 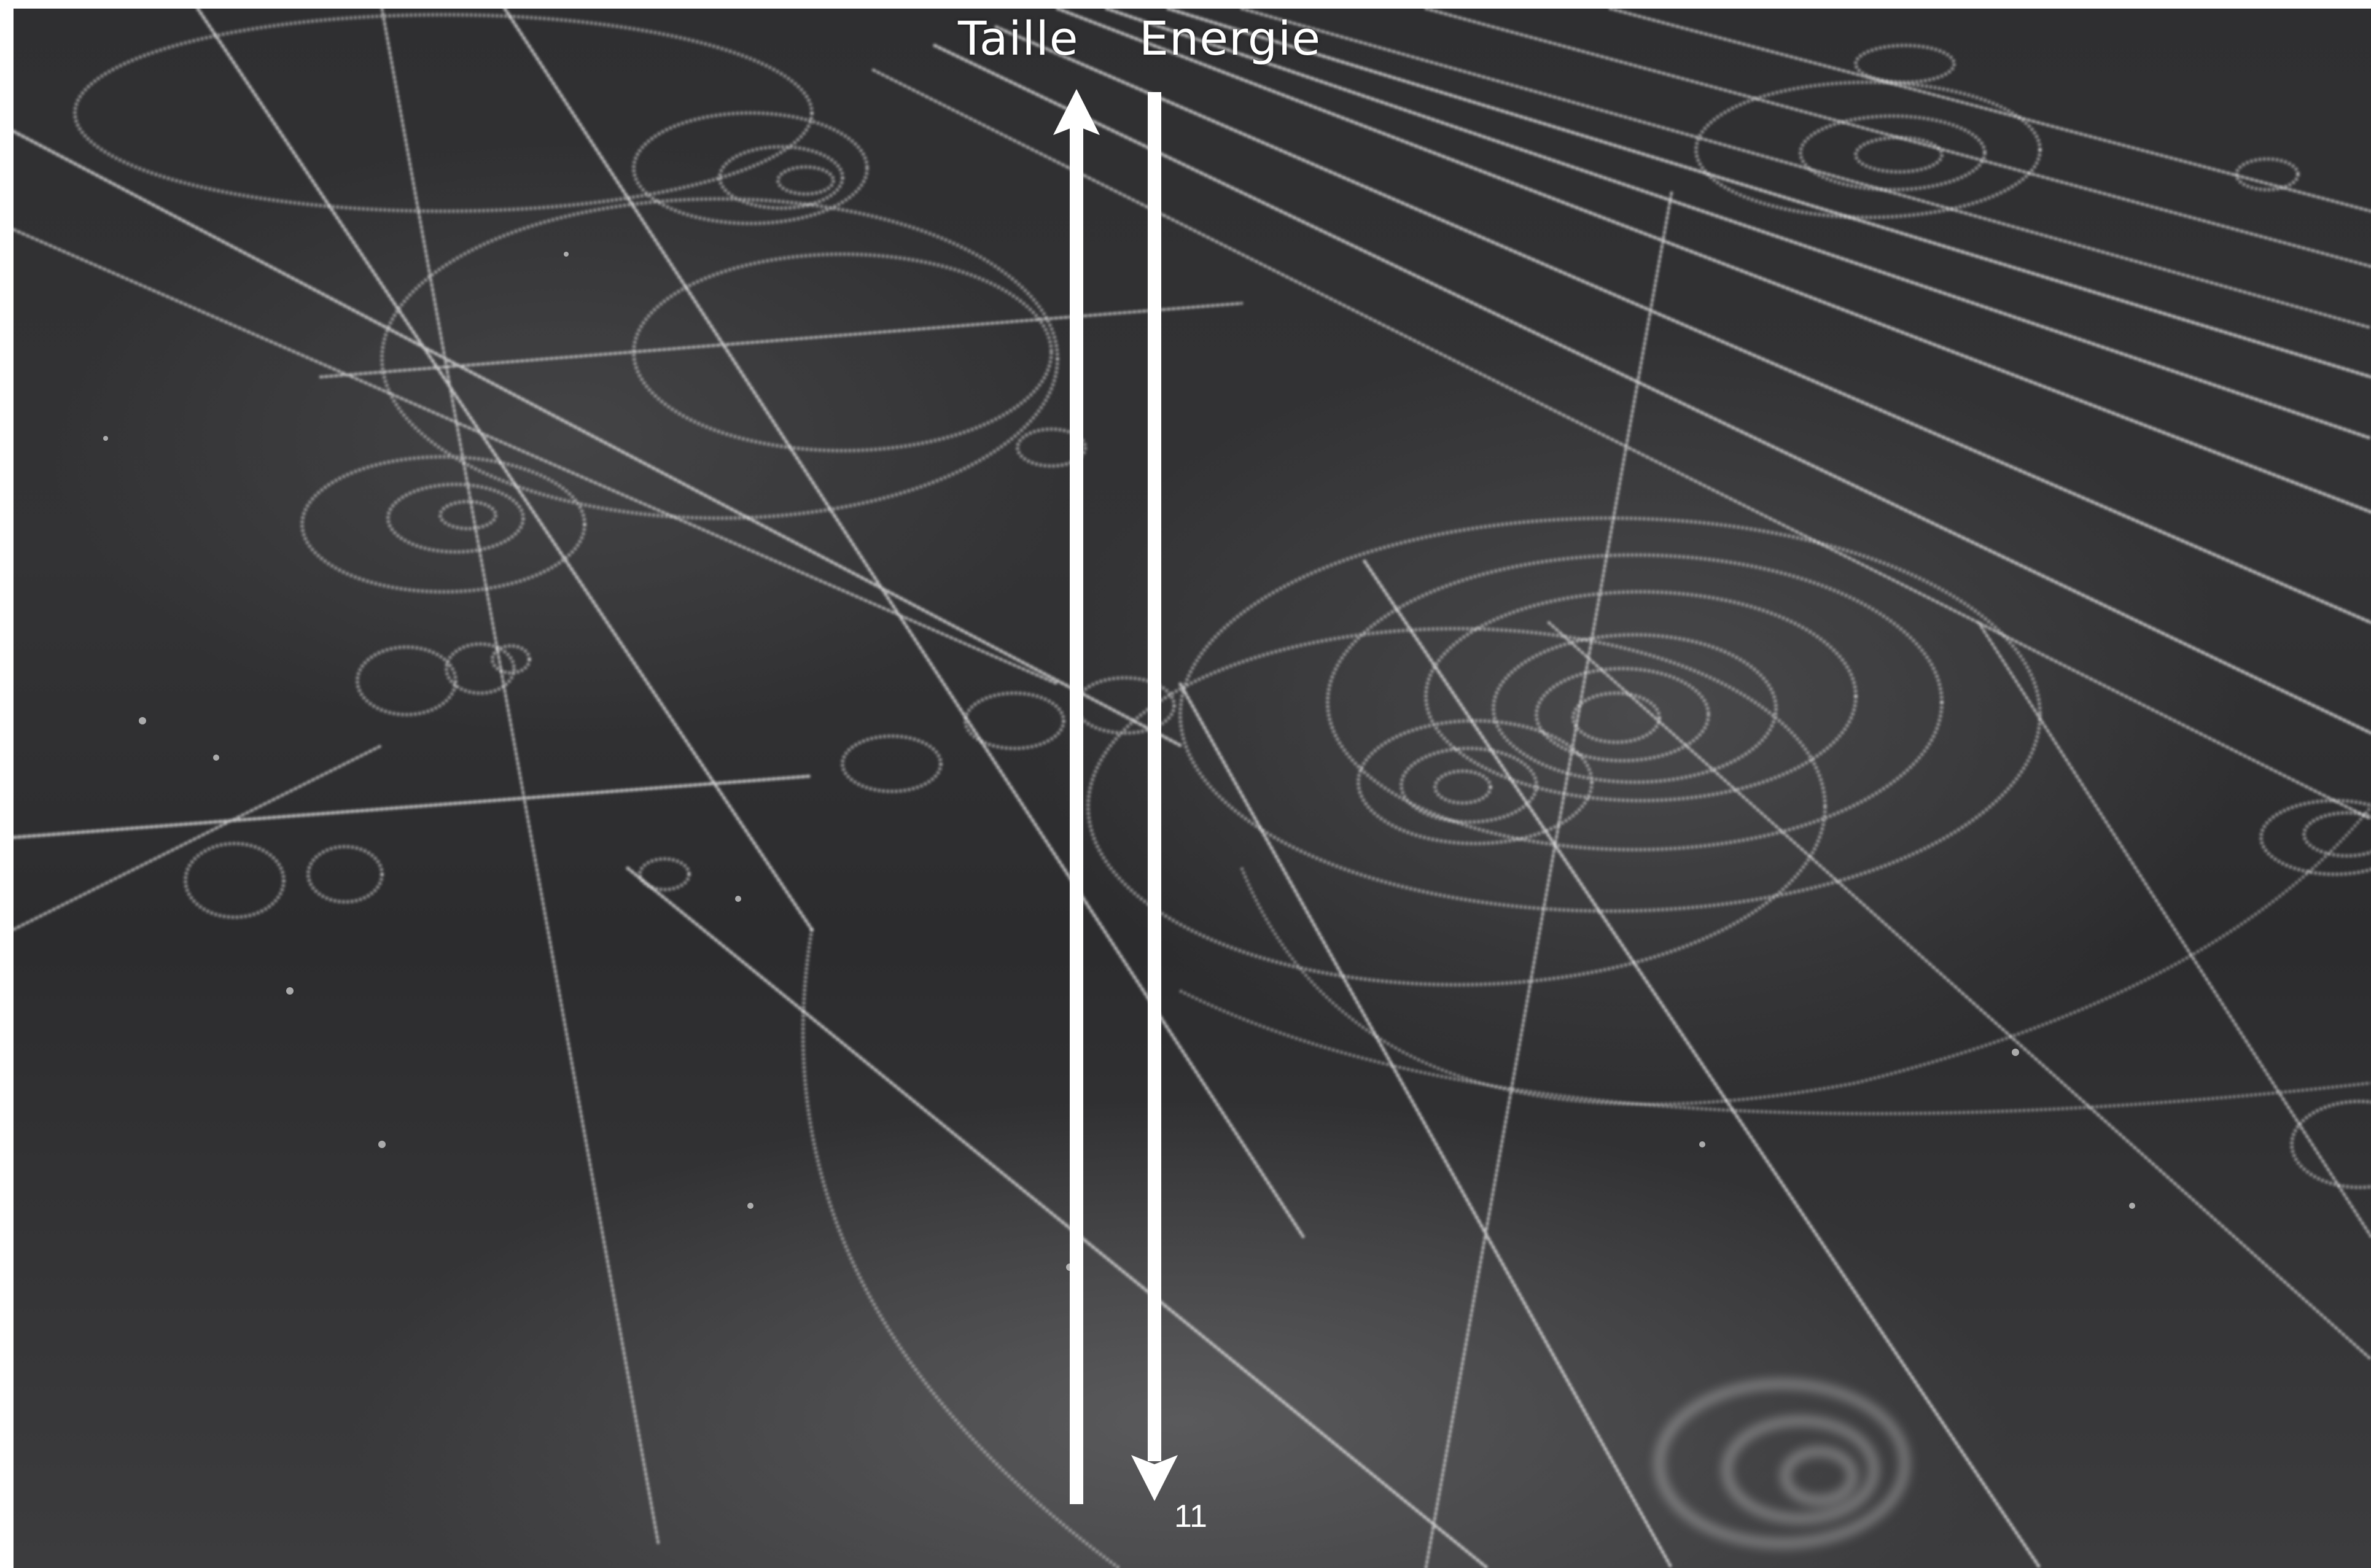 What do you see at coordinates (1076, 796) in the screenshot?
I see `taille-arrow` at bounding box center [1076, 796].